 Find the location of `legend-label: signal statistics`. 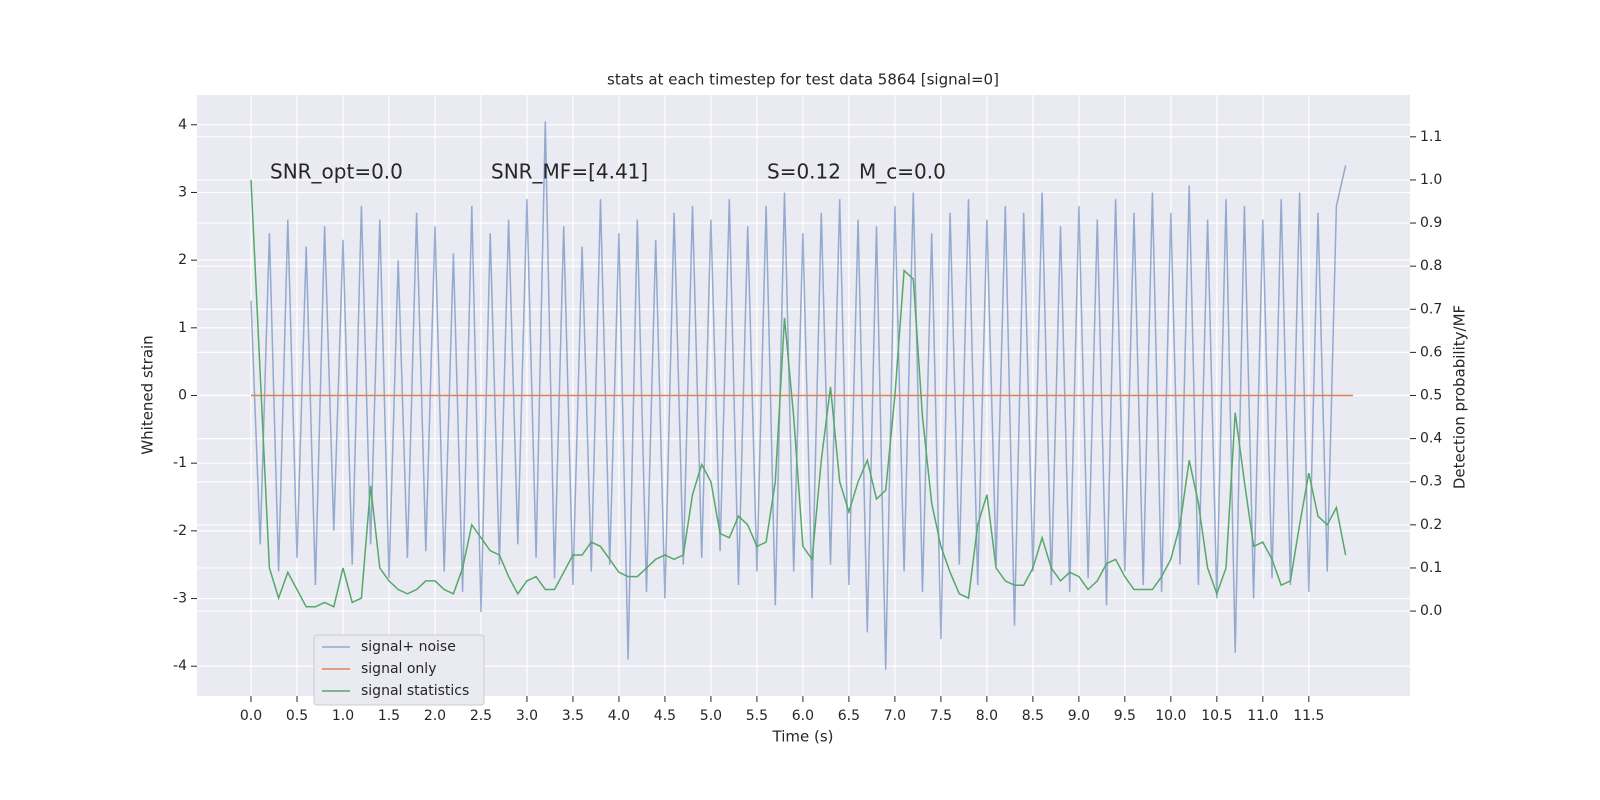

legend-label: signal statistics is located at coordinates (415, 691).